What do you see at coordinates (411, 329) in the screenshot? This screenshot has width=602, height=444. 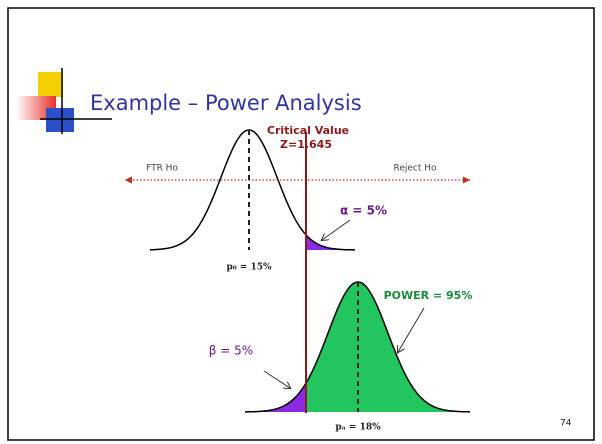 I see `power-arrow` at bounding box center [411, 329].